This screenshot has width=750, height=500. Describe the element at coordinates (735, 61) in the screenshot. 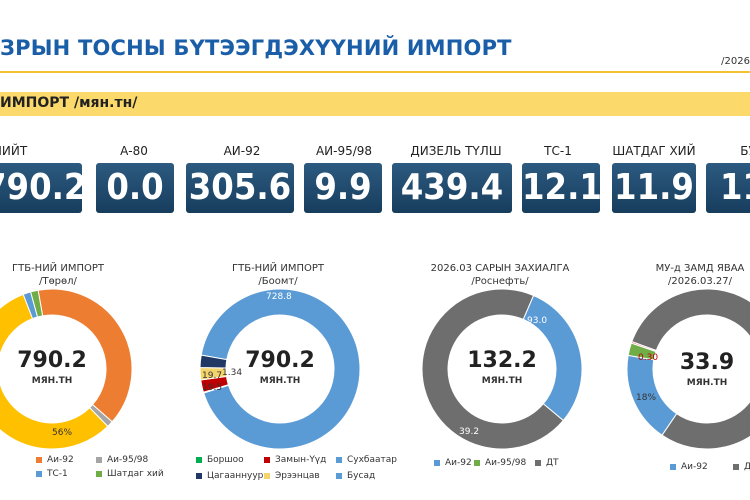

I see `date-label: /2026` at that location.